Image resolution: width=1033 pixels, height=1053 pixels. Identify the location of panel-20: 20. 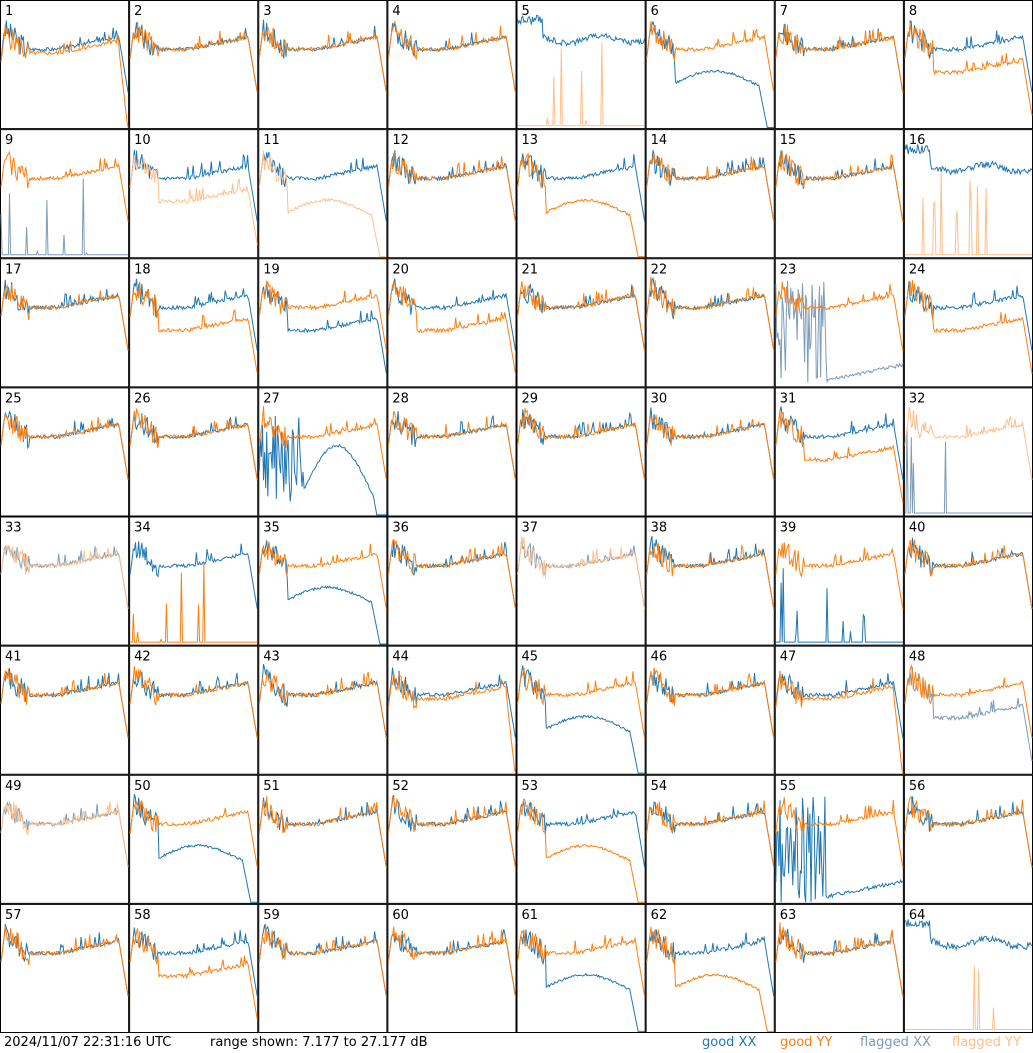
(452, 323).